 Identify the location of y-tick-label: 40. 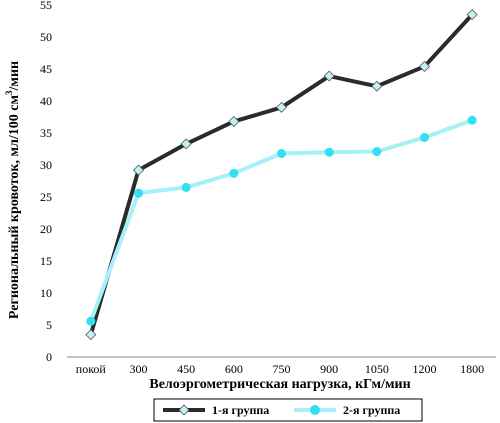
(46, 101).